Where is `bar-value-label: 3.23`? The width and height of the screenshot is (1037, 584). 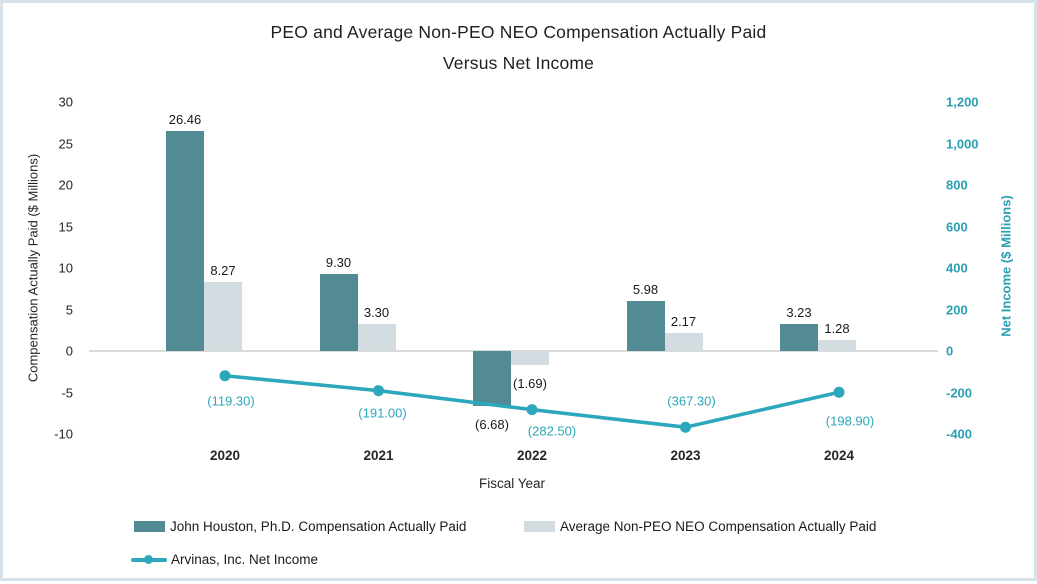
bar-value-label: 3.23 is located at coordinates (799, 313).